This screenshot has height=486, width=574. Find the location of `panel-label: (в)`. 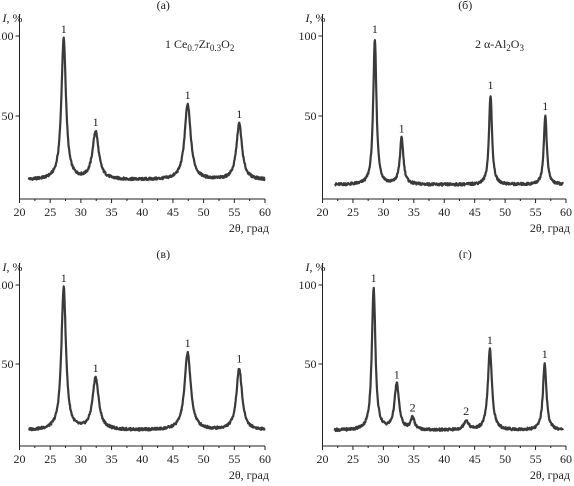

panel-label: (в) is located at coordinates (163, 254).